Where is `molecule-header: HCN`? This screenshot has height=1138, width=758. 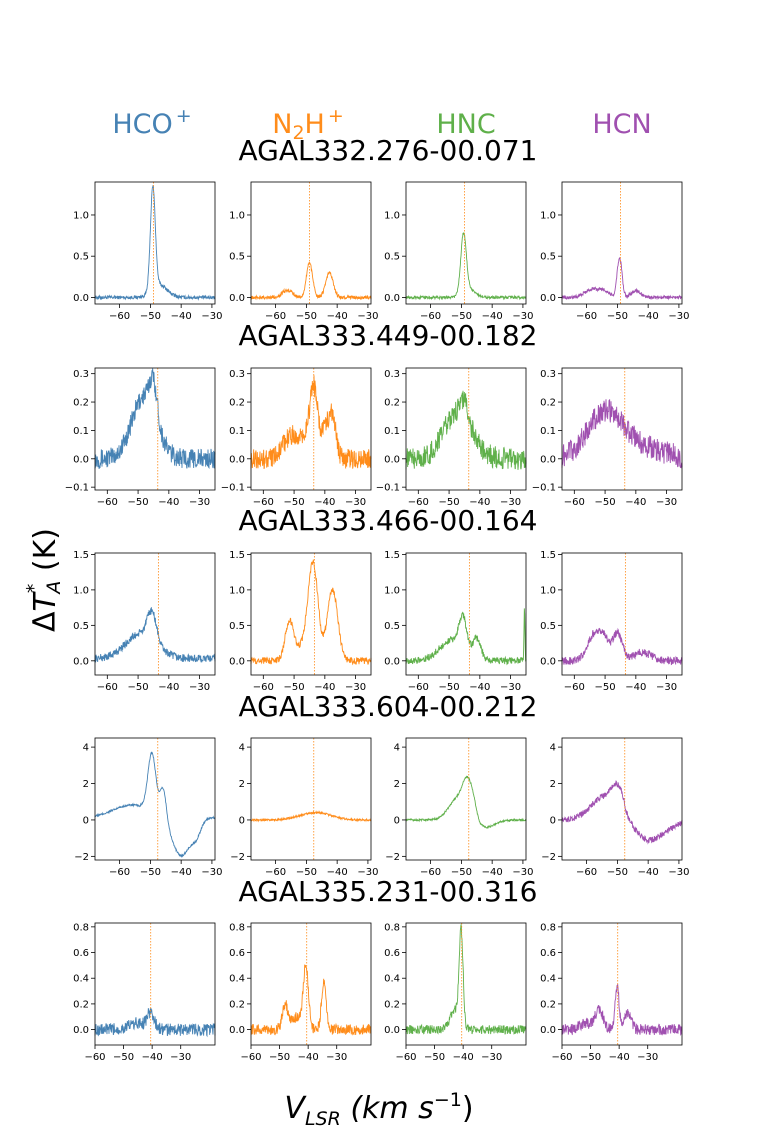
molecule-header: HCN is located at coordinates (621, 124).